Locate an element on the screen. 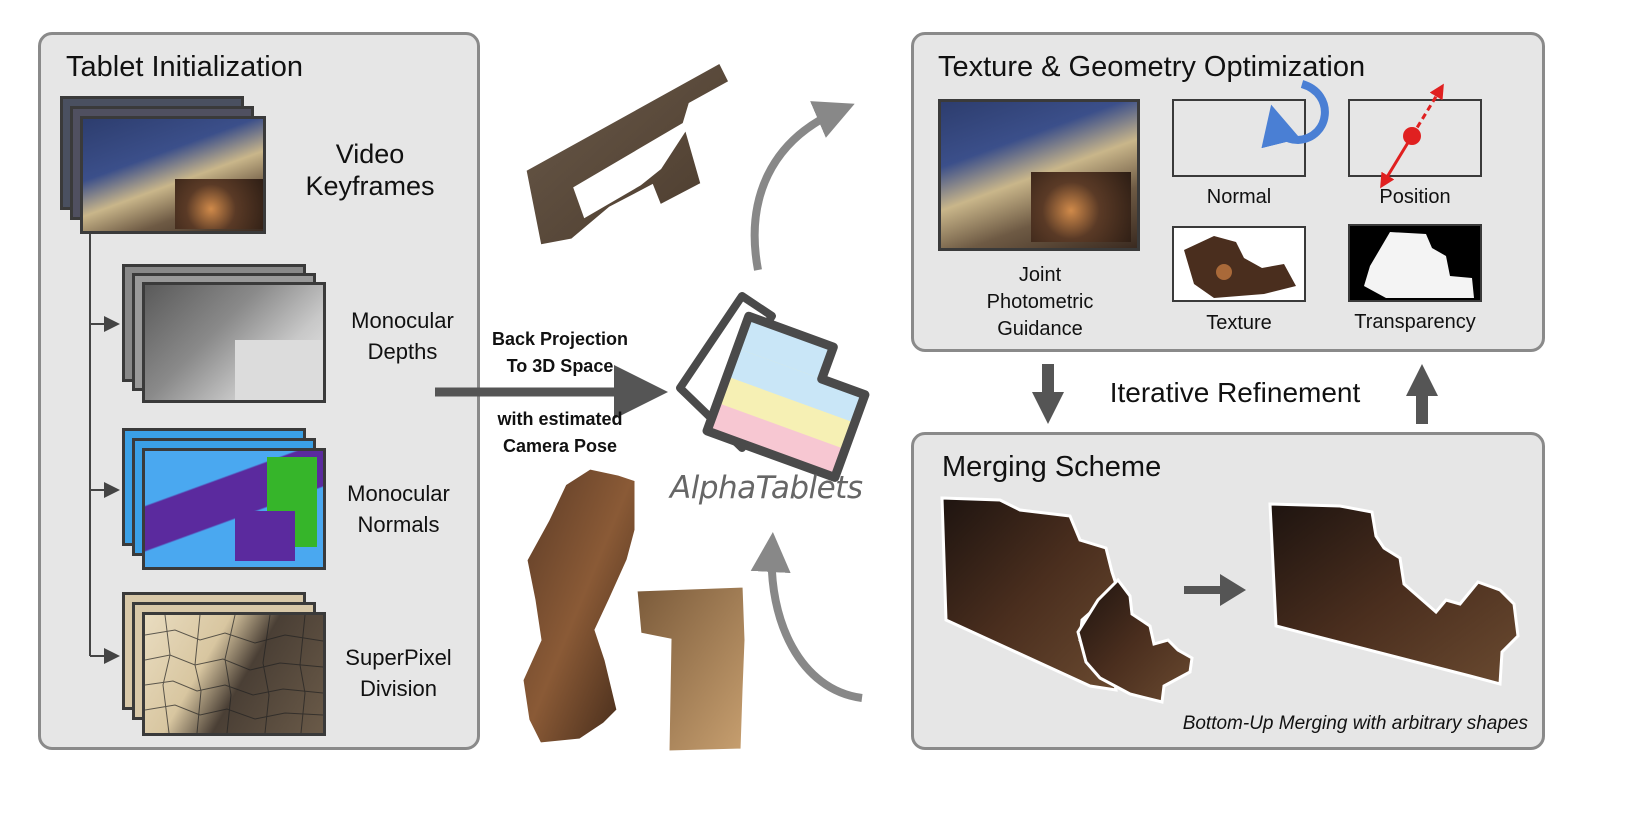 Image resolution: width=1644 pixels, height=826 pixels. tablet-piece-wood is located at coordinates (579, 606).